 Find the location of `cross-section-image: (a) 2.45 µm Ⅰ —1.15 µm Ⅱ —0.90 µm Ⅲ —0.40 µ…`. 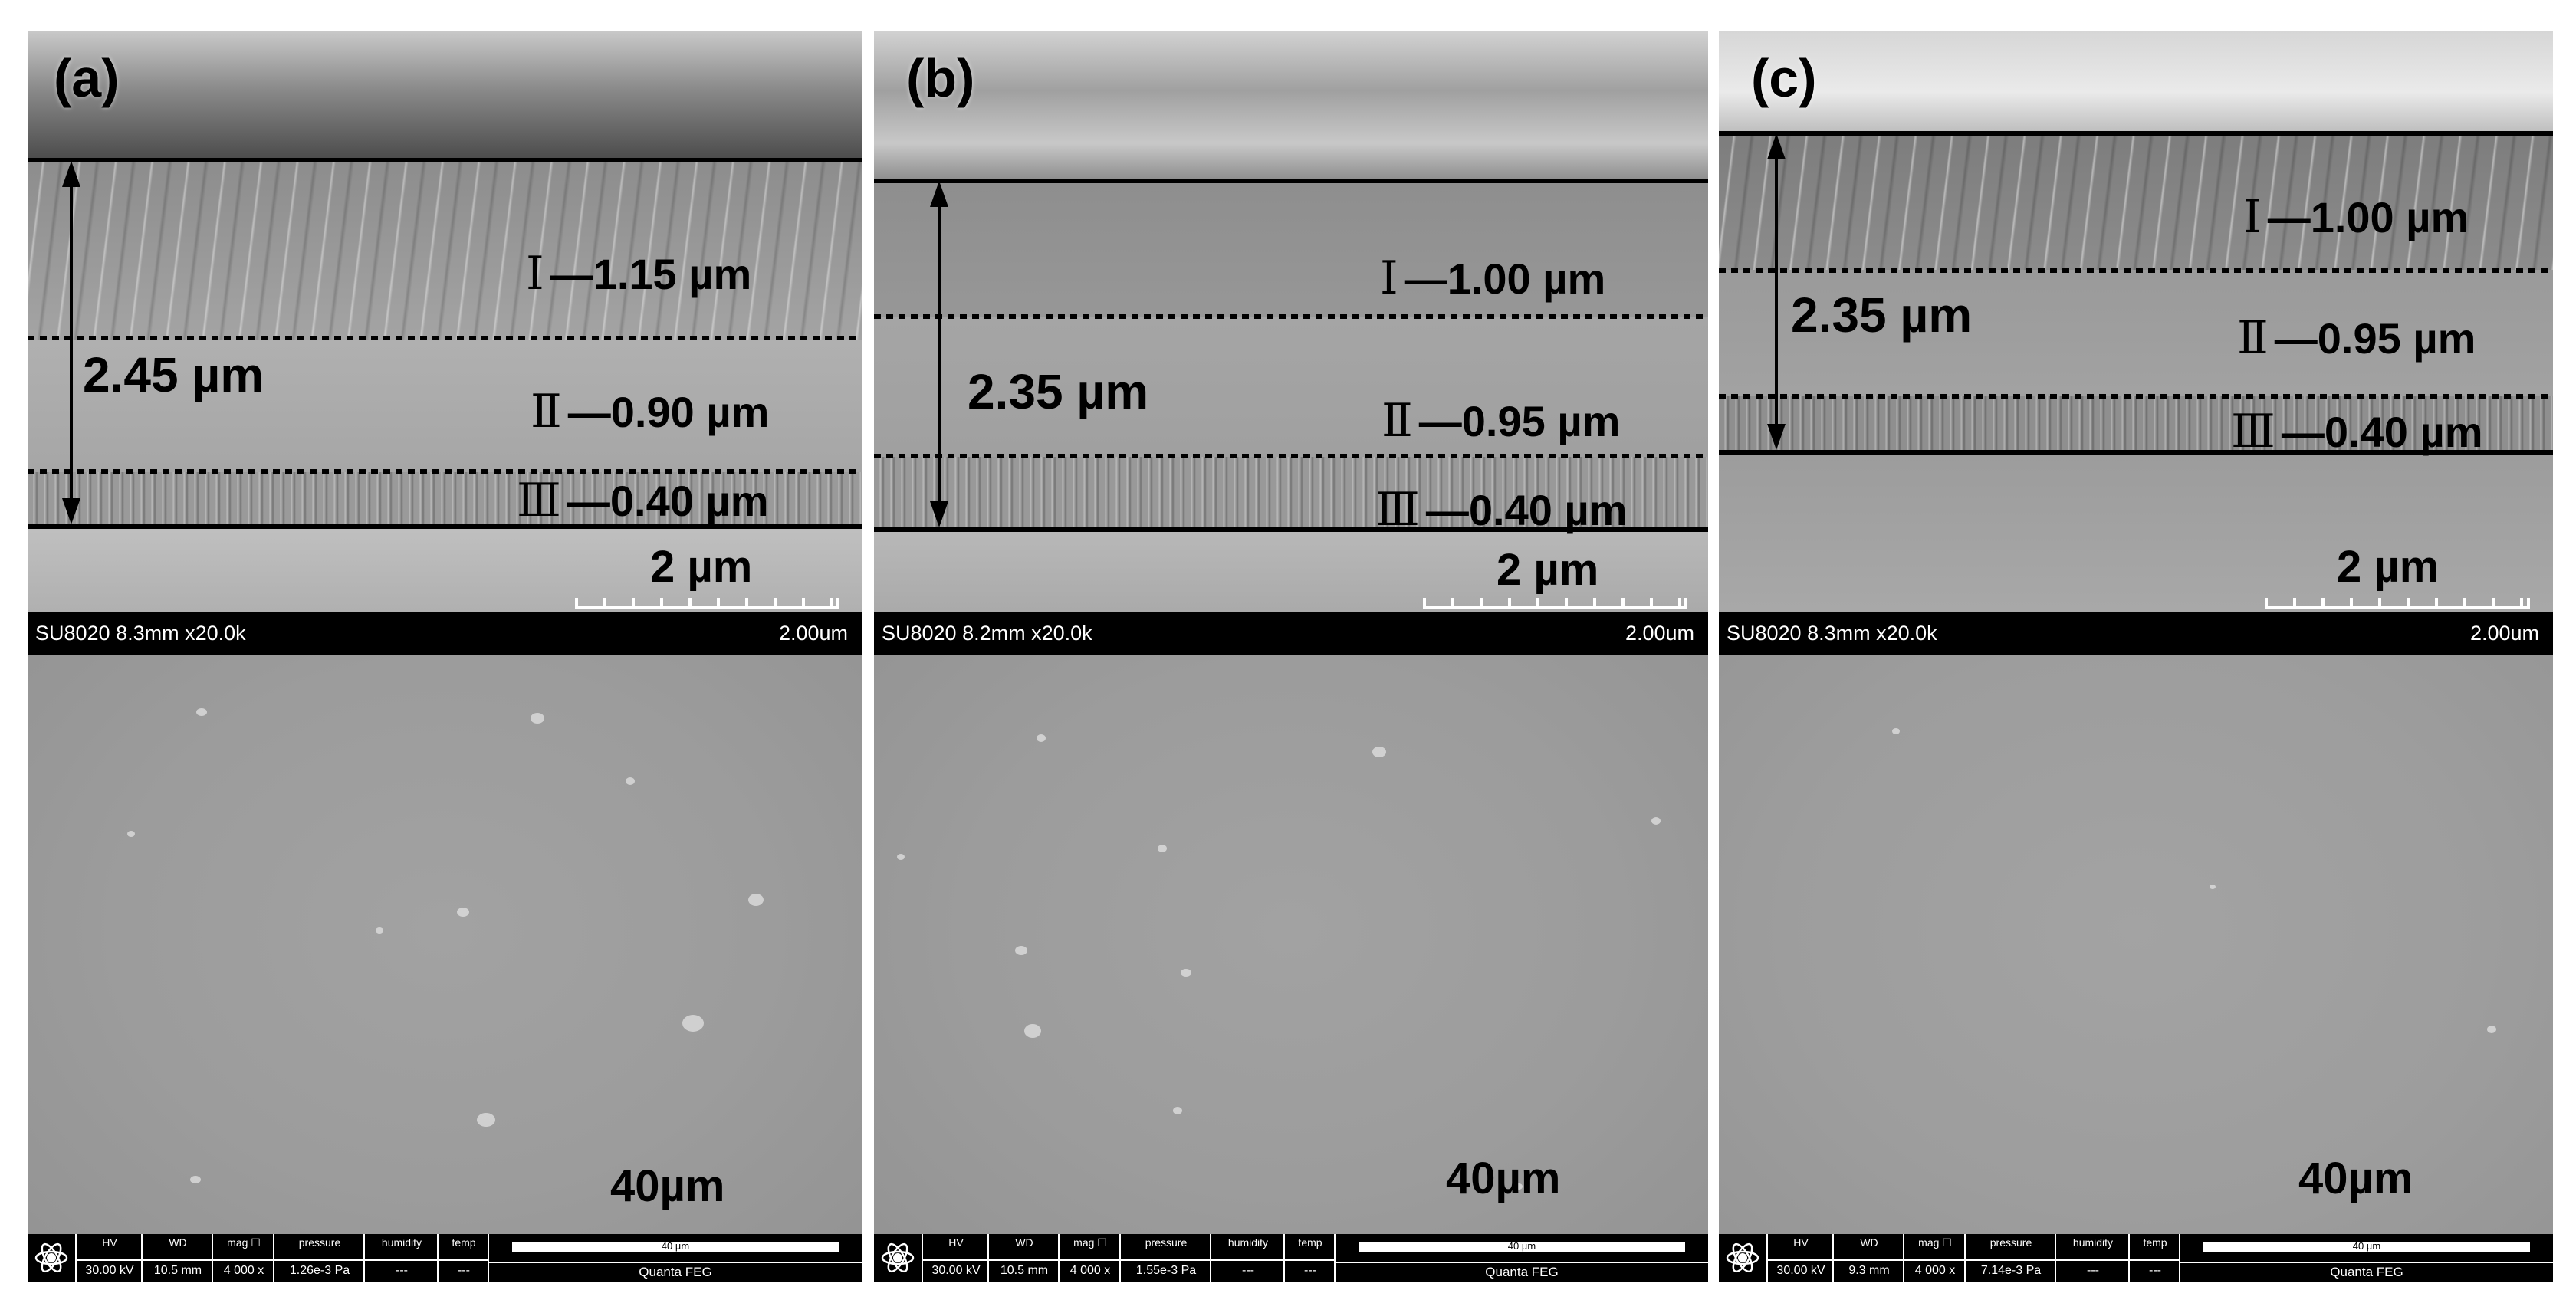

cross-section-image: (a) 2.45 µm Ⅰ —1.15 µm Ⅱ —0.90 µm Ⅲ —0.40 µ… is located at coordinates (445, 321).